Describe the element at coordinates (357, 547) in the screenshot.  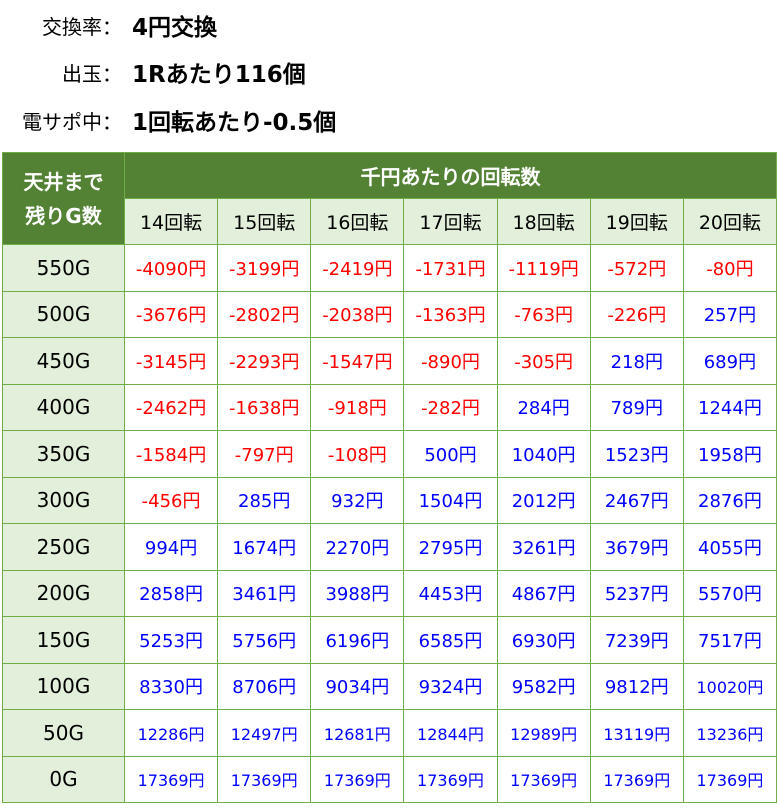
I see `value-cell: 2270円` at that location.